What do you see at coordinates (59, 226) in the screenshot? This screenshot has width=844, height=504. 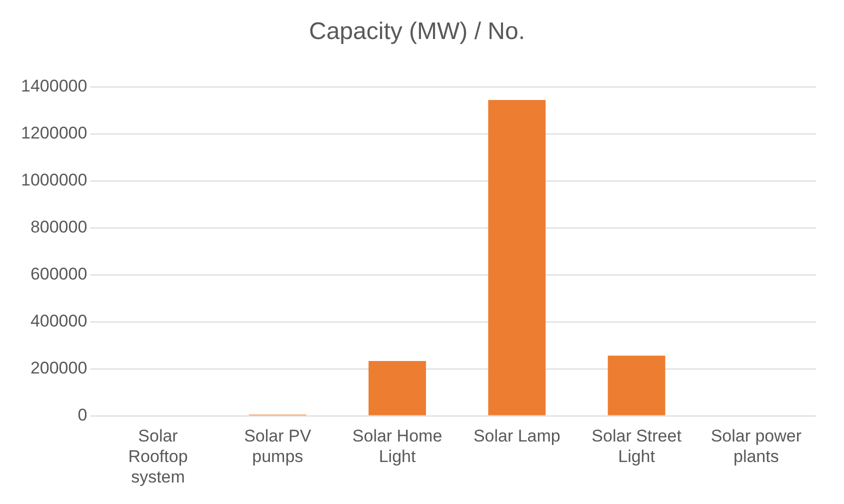 I see `y-tick-label: 800000` at bounding box center [59, 226].